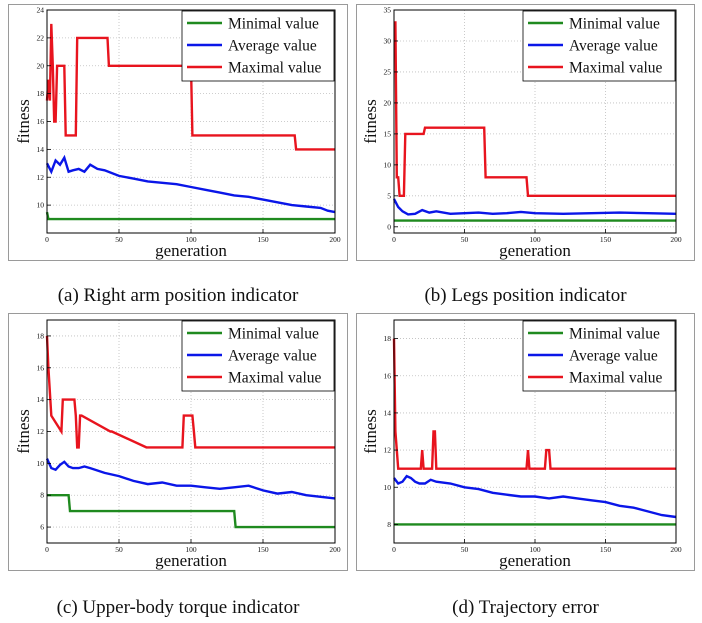 The height and width of the screenshot is (623, 702). I want to click on chart-caption: (d) Trajectory error, so click(525, 607).